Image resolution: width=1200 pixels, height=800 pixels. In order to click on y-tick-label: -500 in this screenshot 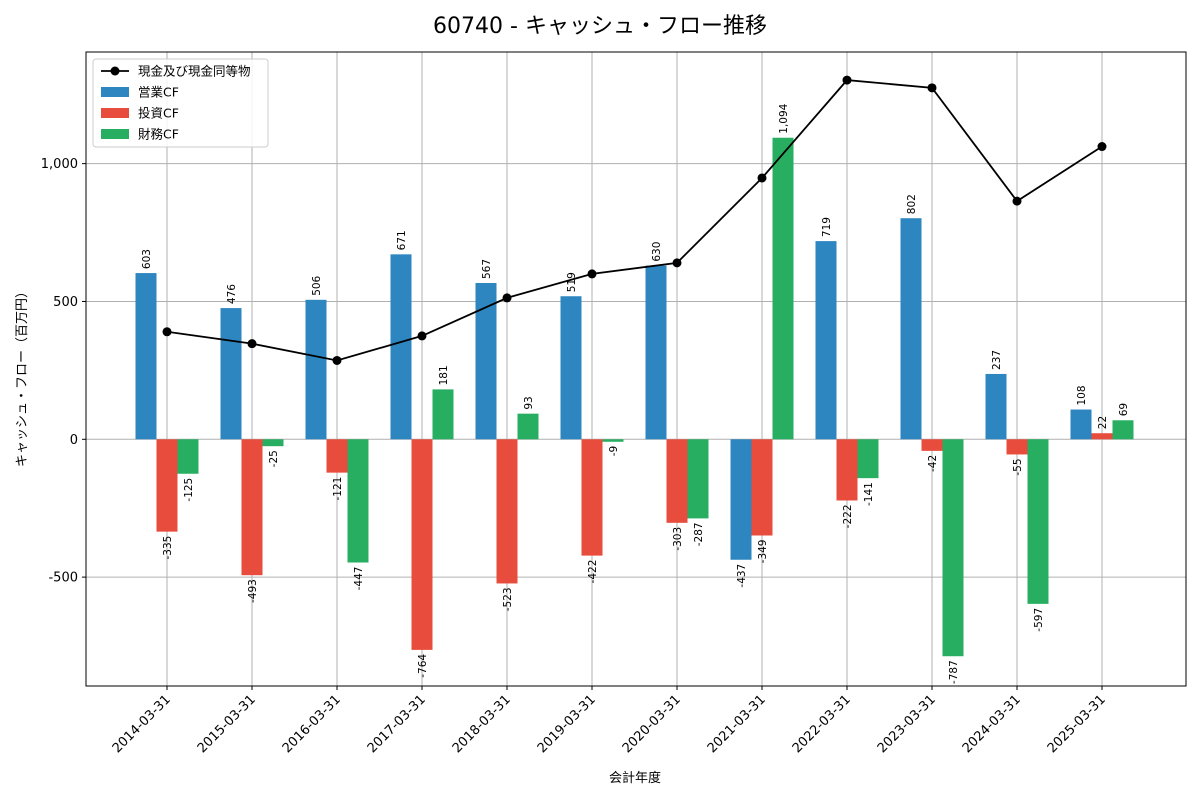, I will do `click(63, 578)`.